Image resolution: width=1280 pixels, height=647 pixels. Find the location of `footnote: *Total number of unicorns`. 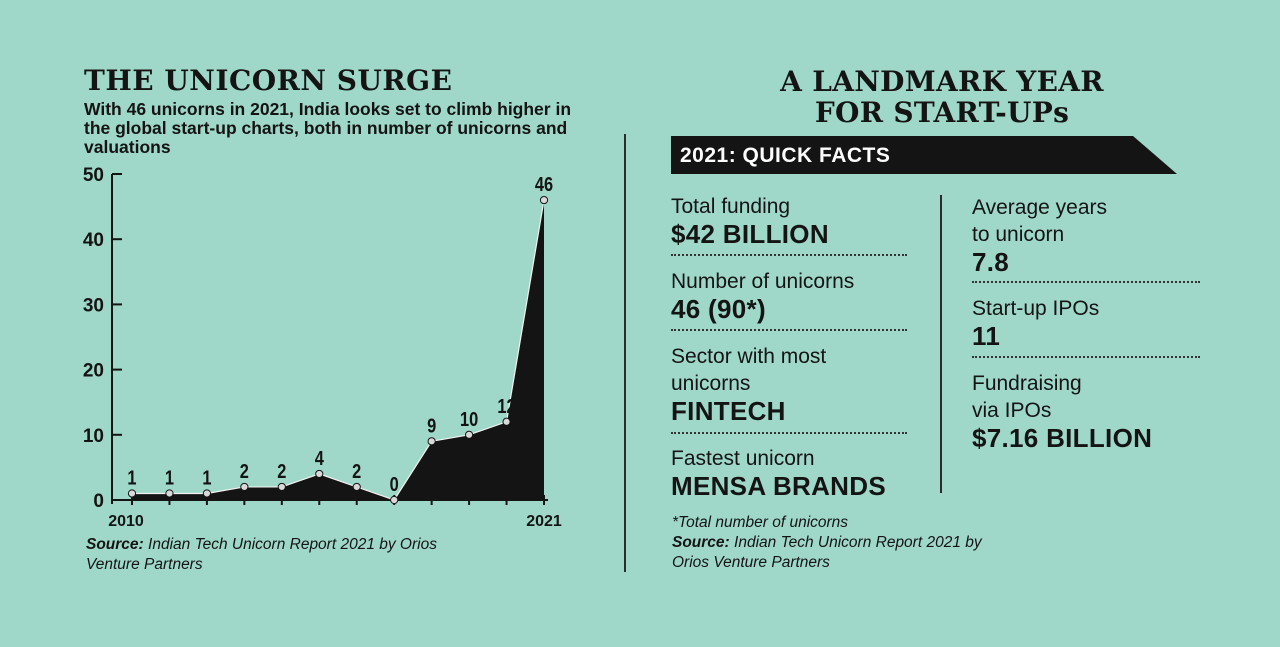

footnote: *Total number of unicorns is located at coordinates (760, 522).